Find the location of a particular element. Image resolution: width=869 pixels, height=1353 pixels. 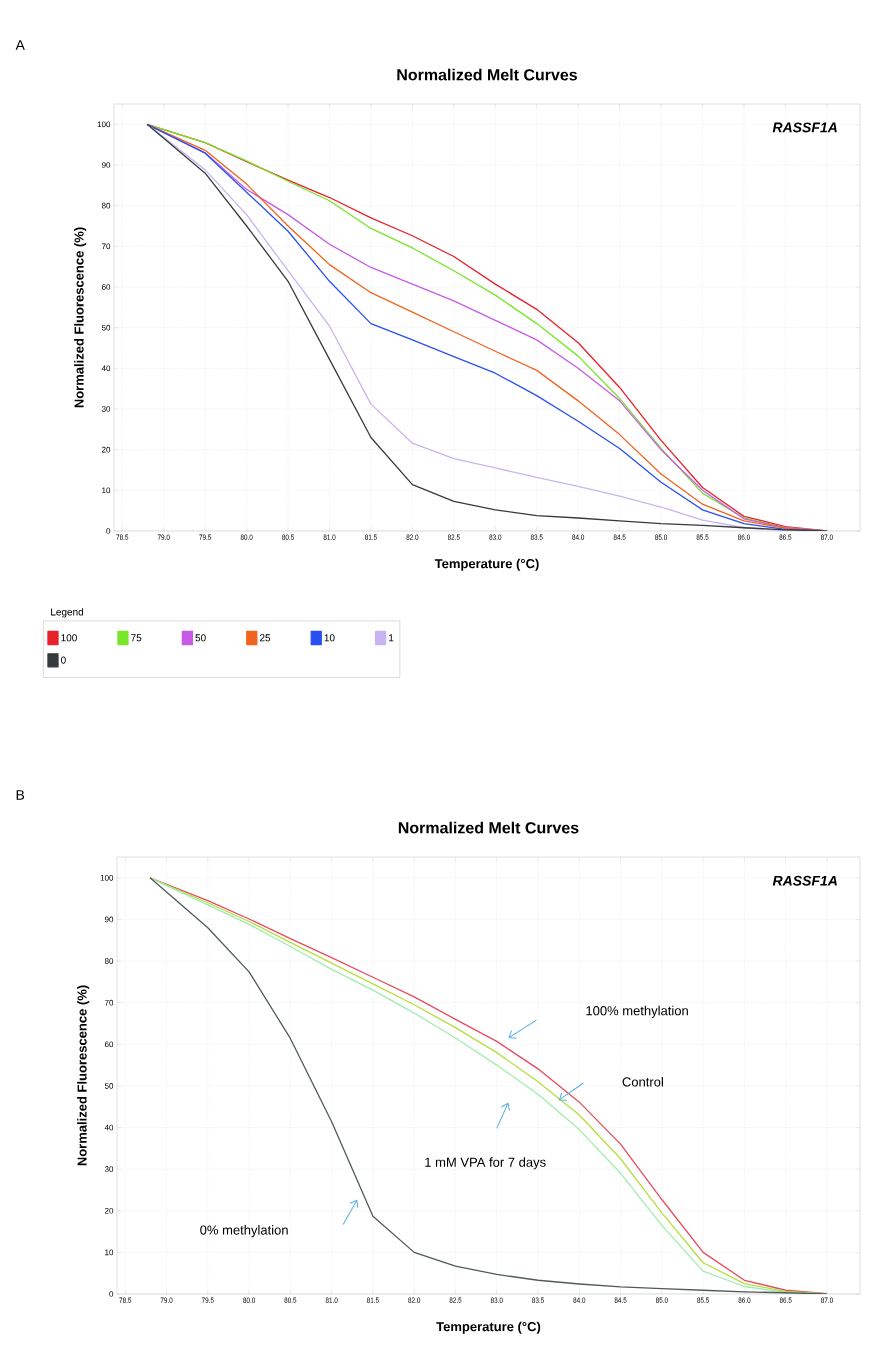

legend-title: Legend is located at coordinates (67, 613).